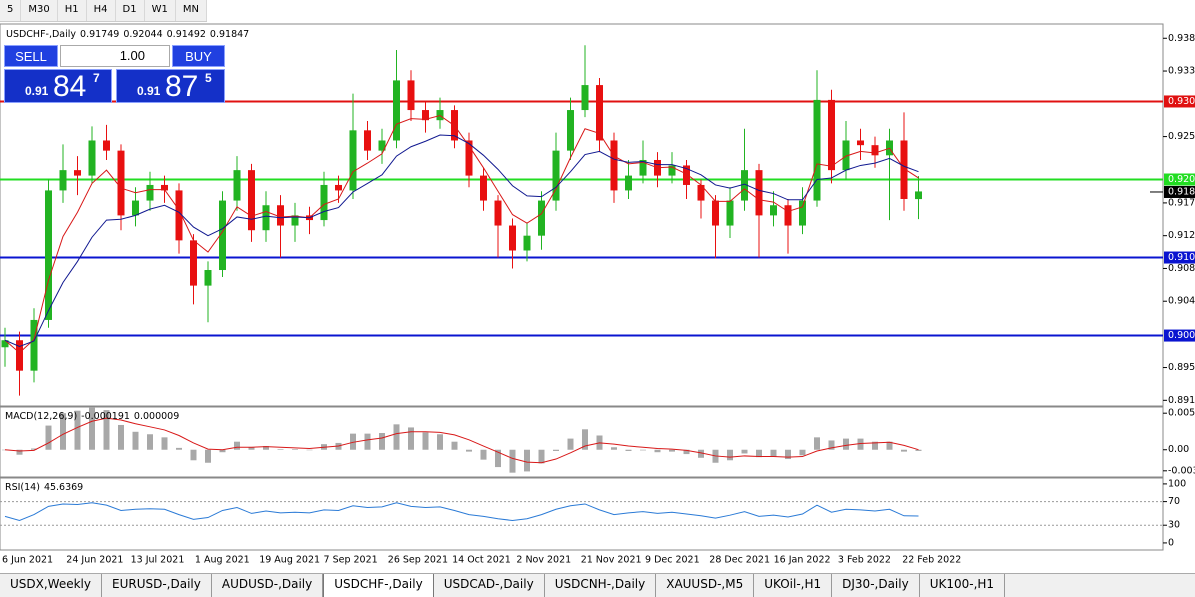 This screenshot has height=597, width=1195. I want to click on timeframe-button: H4, so click(101, 10).